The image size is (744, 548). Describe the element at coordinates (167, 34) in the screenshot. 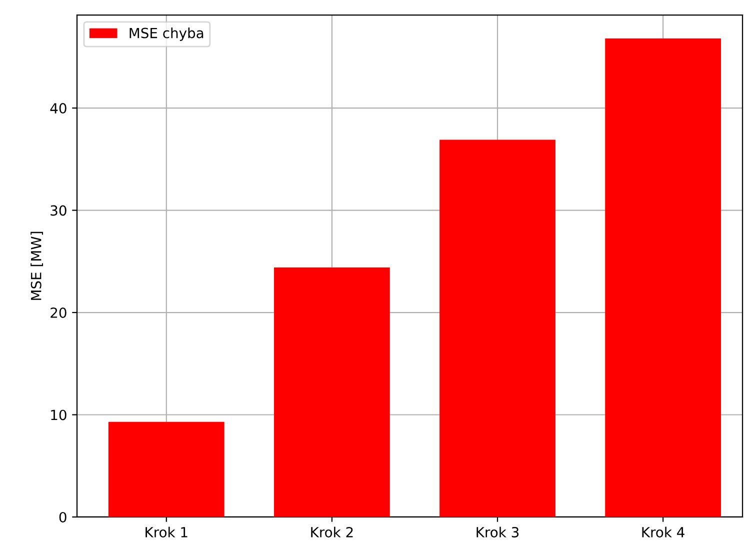

I see `legend-label: MSE chyba` at that location.